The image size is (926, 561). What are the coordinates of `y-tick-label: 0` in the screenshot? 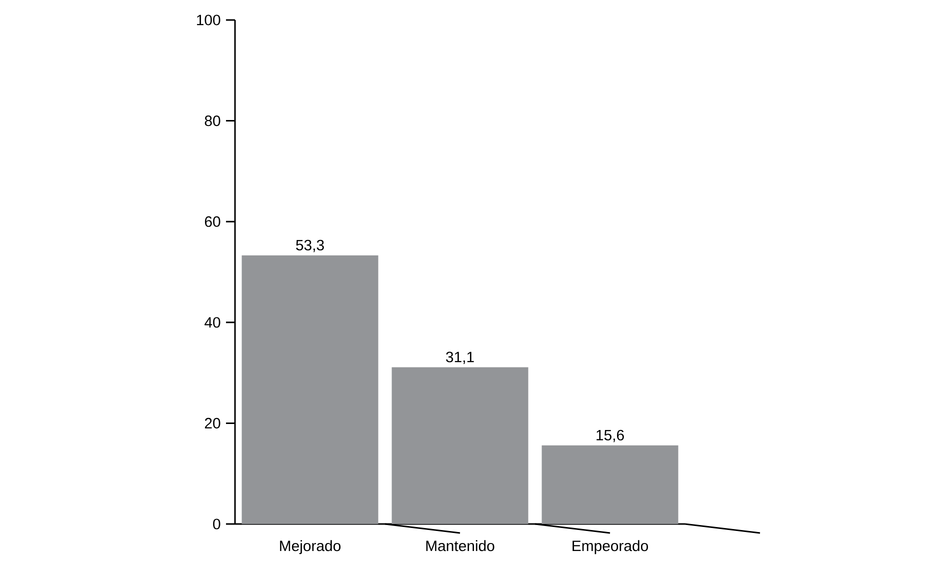 It's located at (216, 524).